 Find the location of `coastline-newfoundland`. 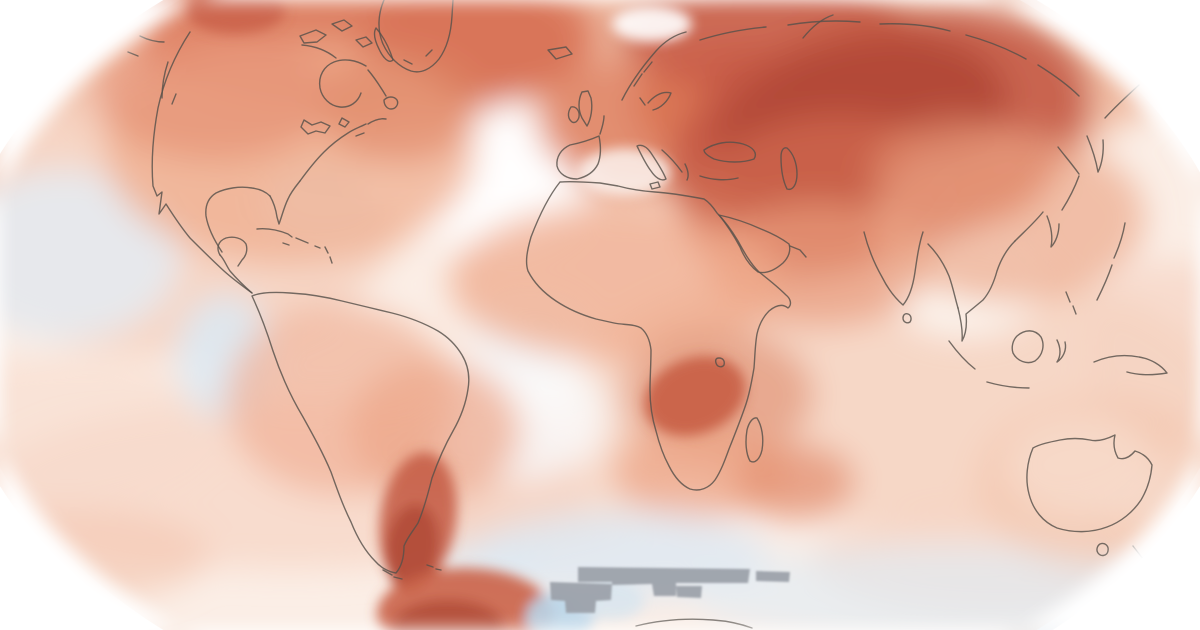

coastline-newfoundland is located at coordinates (391, 103).